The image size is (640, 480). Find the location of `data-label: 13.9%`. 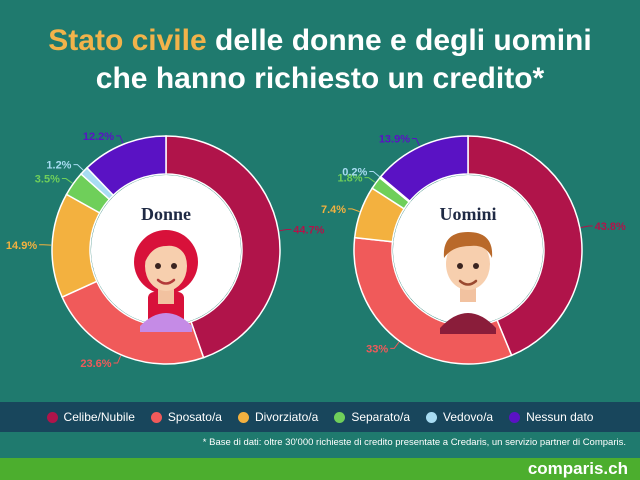

data-label: 13.9% is located at coordinates (394, 140).